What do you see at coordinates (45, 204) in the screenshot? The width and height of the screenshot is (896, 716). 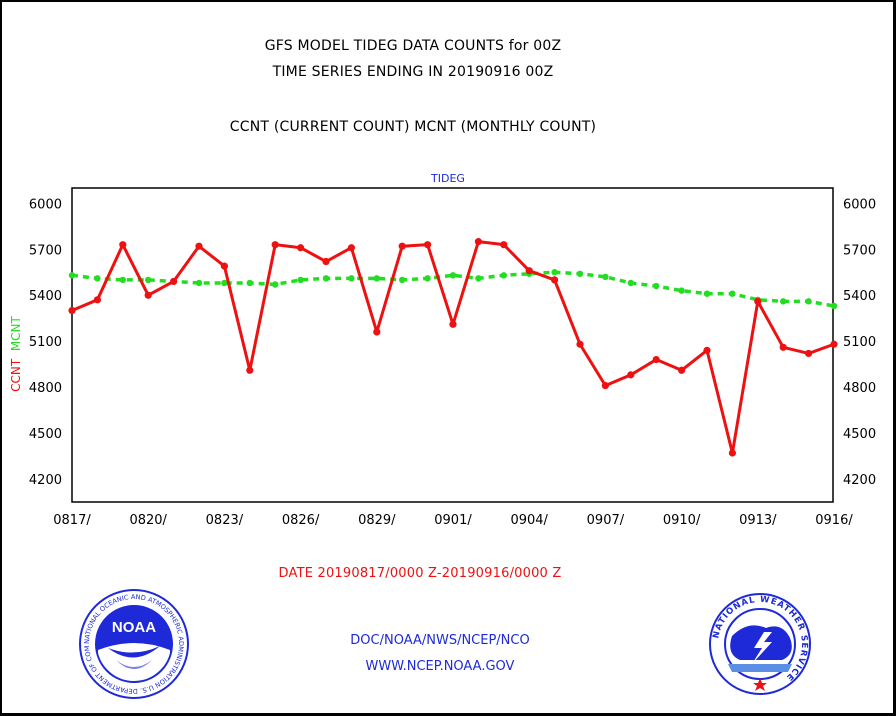 I see `y-tick-label-left: 6000` at bounding box center [45, 204].